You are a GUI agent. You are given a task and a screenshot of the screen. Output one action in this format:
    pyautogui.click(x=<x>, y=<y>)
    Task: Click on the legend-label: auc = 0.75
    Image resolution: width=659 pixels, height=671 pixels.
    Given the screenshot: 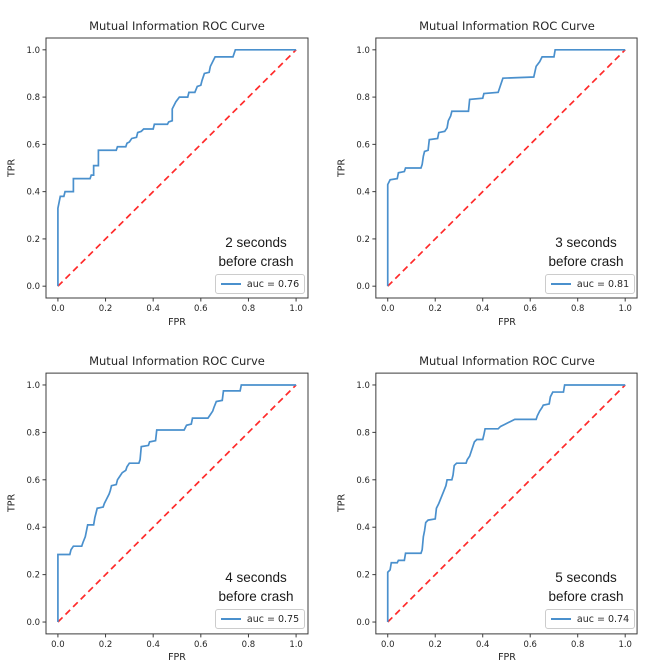 What is the action you would take?
    pyautogui.click(x=273, y=619)
    